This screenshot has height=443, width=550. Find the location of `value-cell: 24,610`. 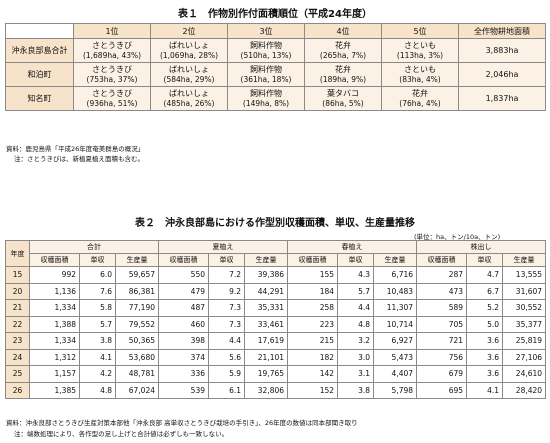

value-cell: 24,610 is located at coordinates (524, 374).